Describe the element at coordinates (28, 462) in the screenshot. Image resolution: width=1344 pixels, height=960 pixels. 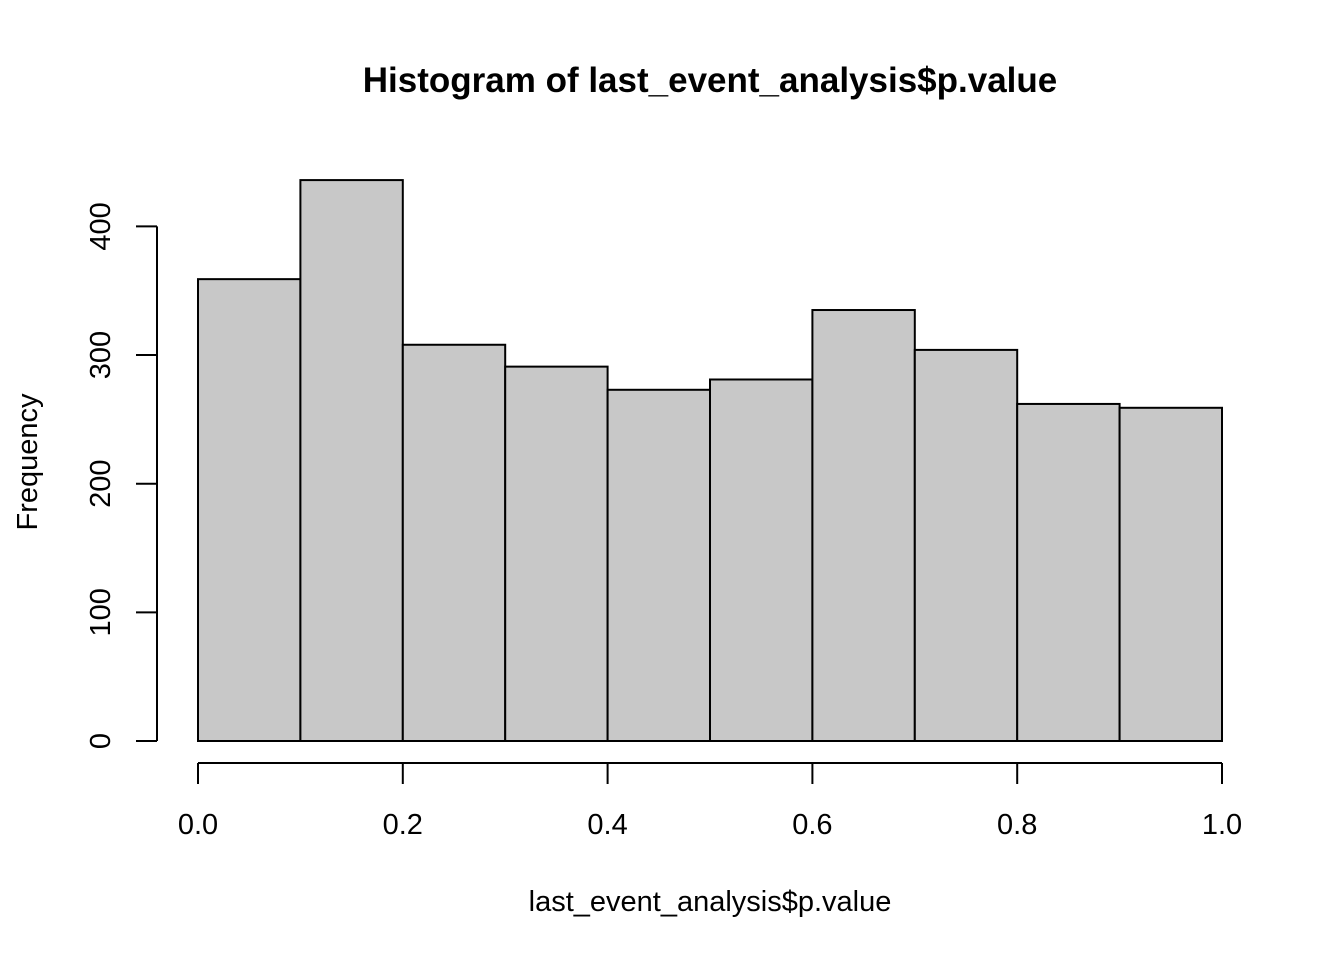
I see `y-axis-label: Frequency` at that location.